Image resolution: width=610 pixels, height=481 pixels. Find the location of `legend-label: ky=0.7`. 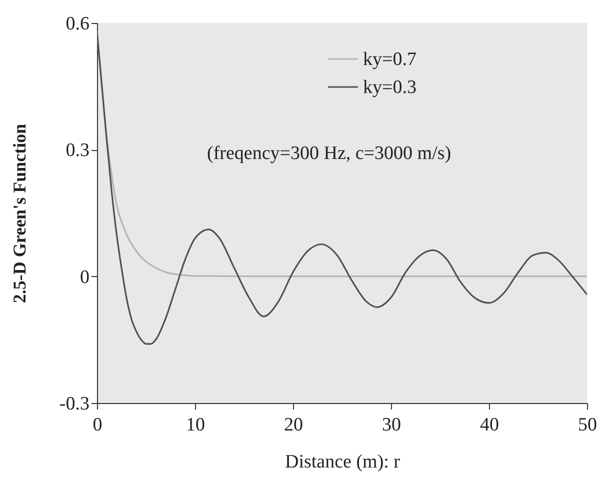

legend-label: ky=0.7 is located at coordinates (389, 59).